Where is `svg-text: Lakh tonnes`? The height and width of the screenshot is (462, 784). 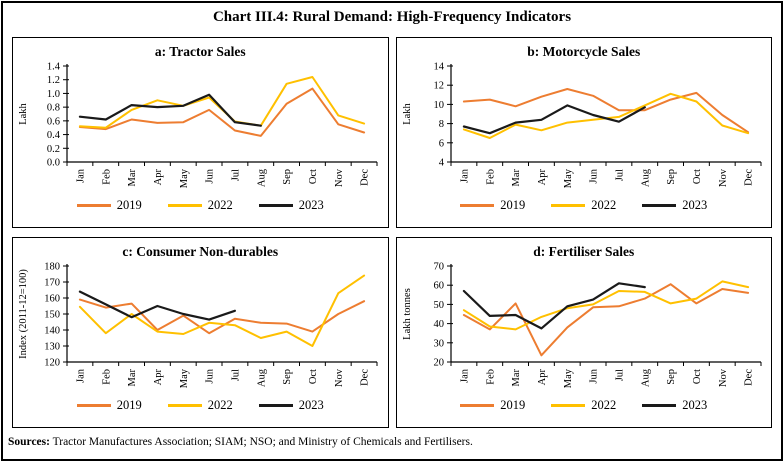 svg-text: Lakh tonnes is located at coordinates (407, 314).